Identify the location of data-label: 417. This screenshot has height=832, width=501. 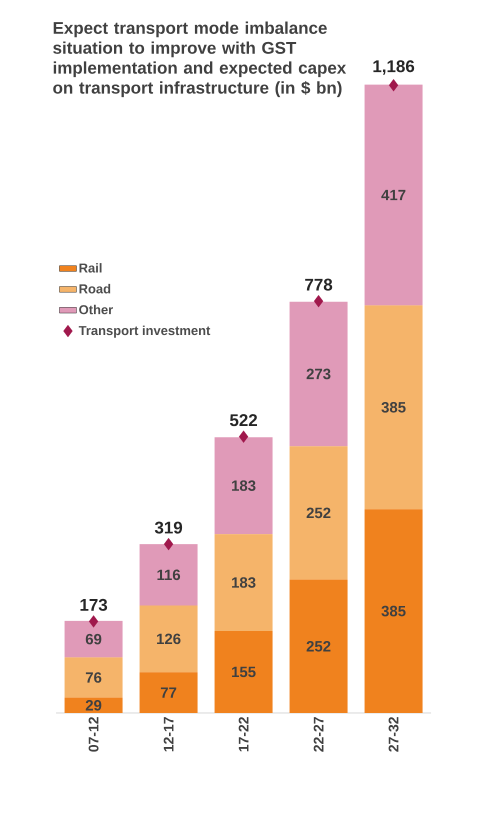
(393, 195).